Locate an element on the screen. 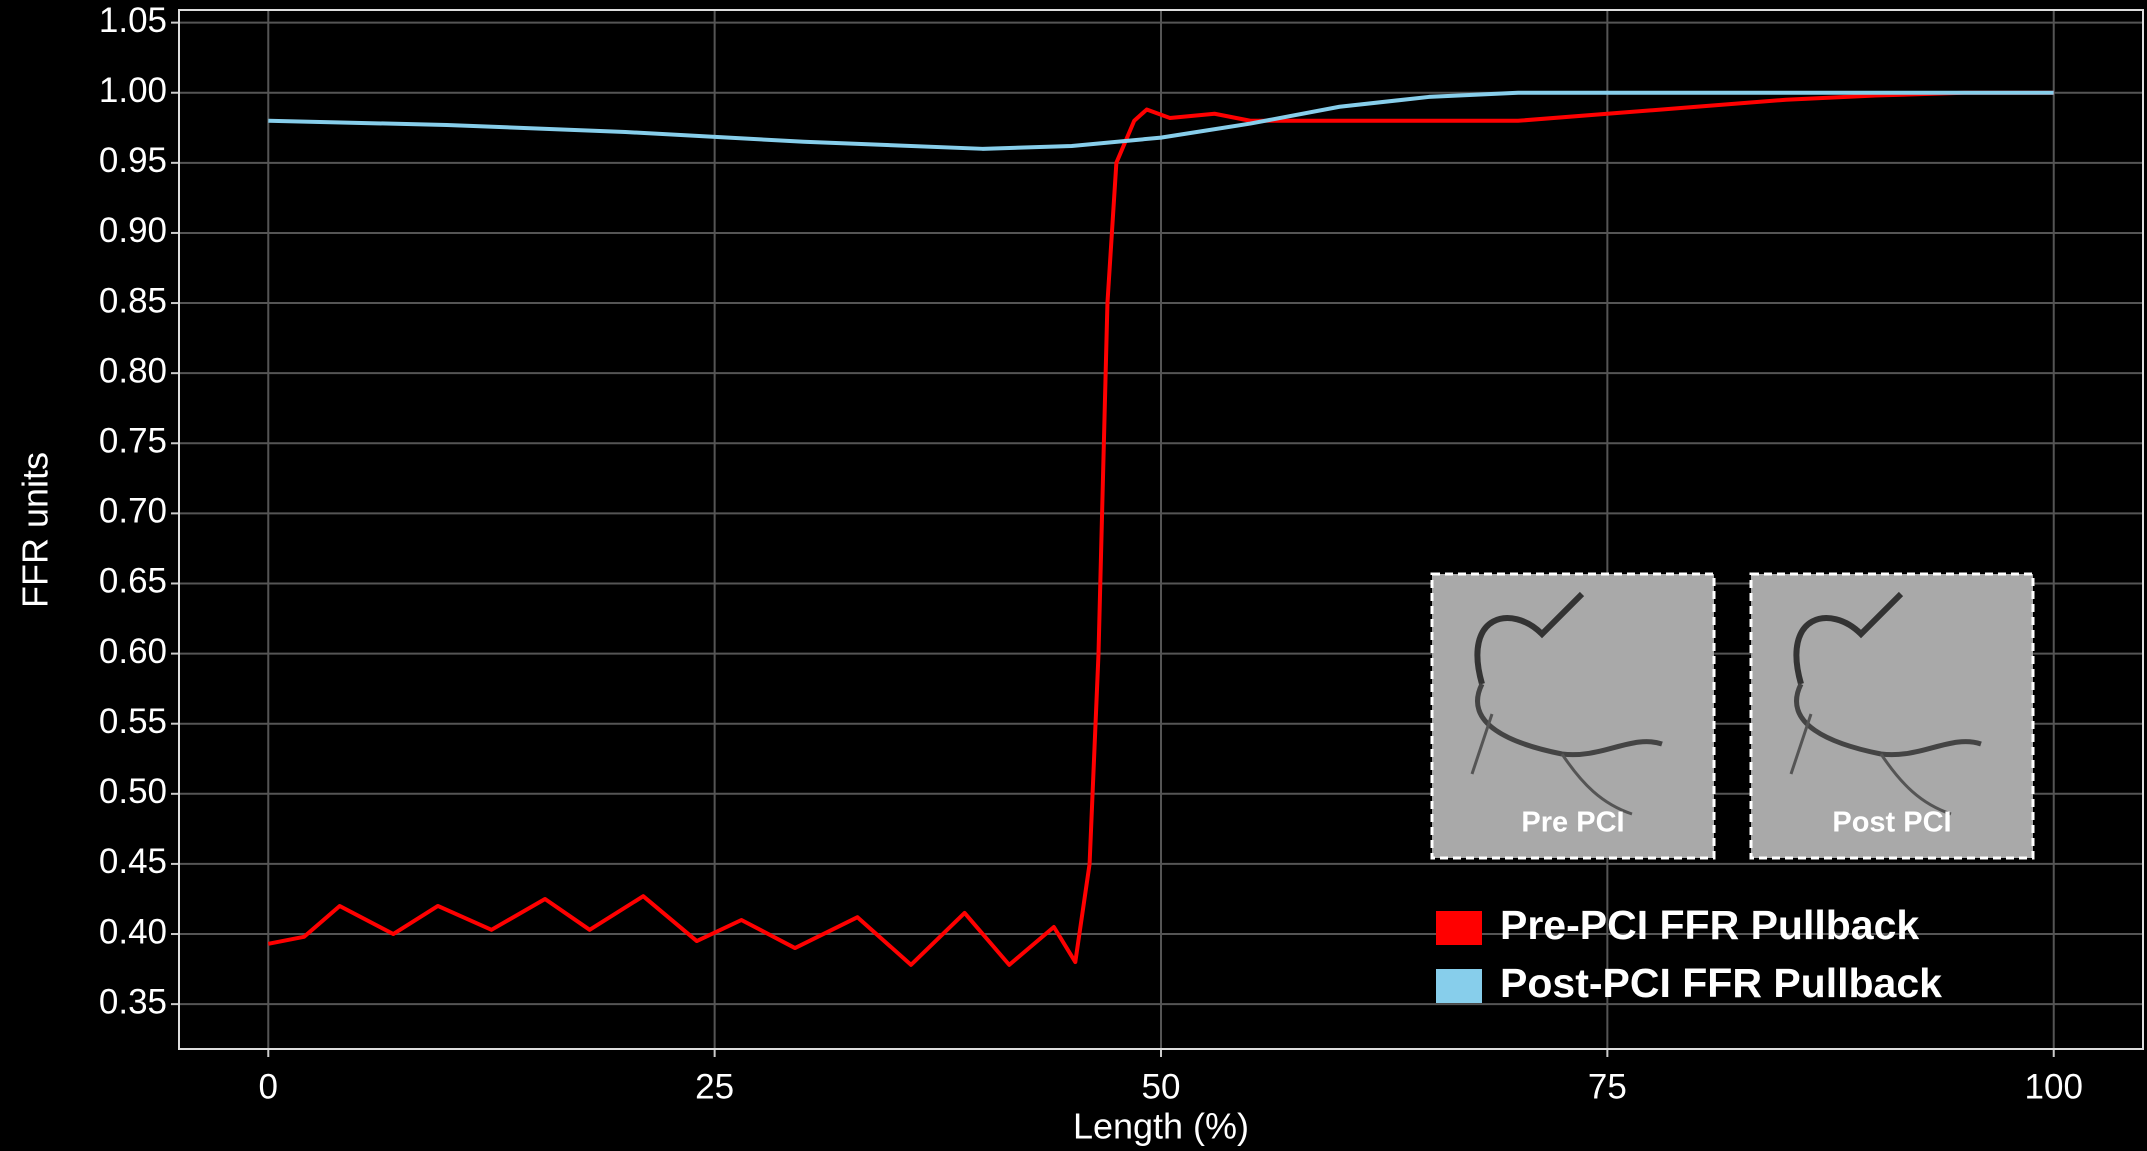 The image size is (2147, 1151). y-tick-label: 0.95 is located at coordinates (133, 160).